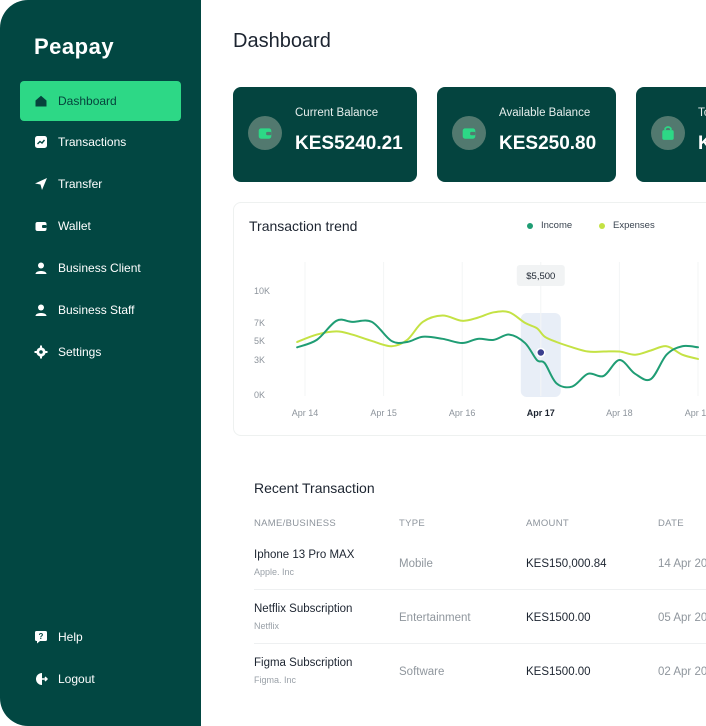 The width and height of the screenshot is (706, 726). Describe the element at coordinates (100, 637) in the screenshot. I see `sidebar-item-help: ? Help` at that location.